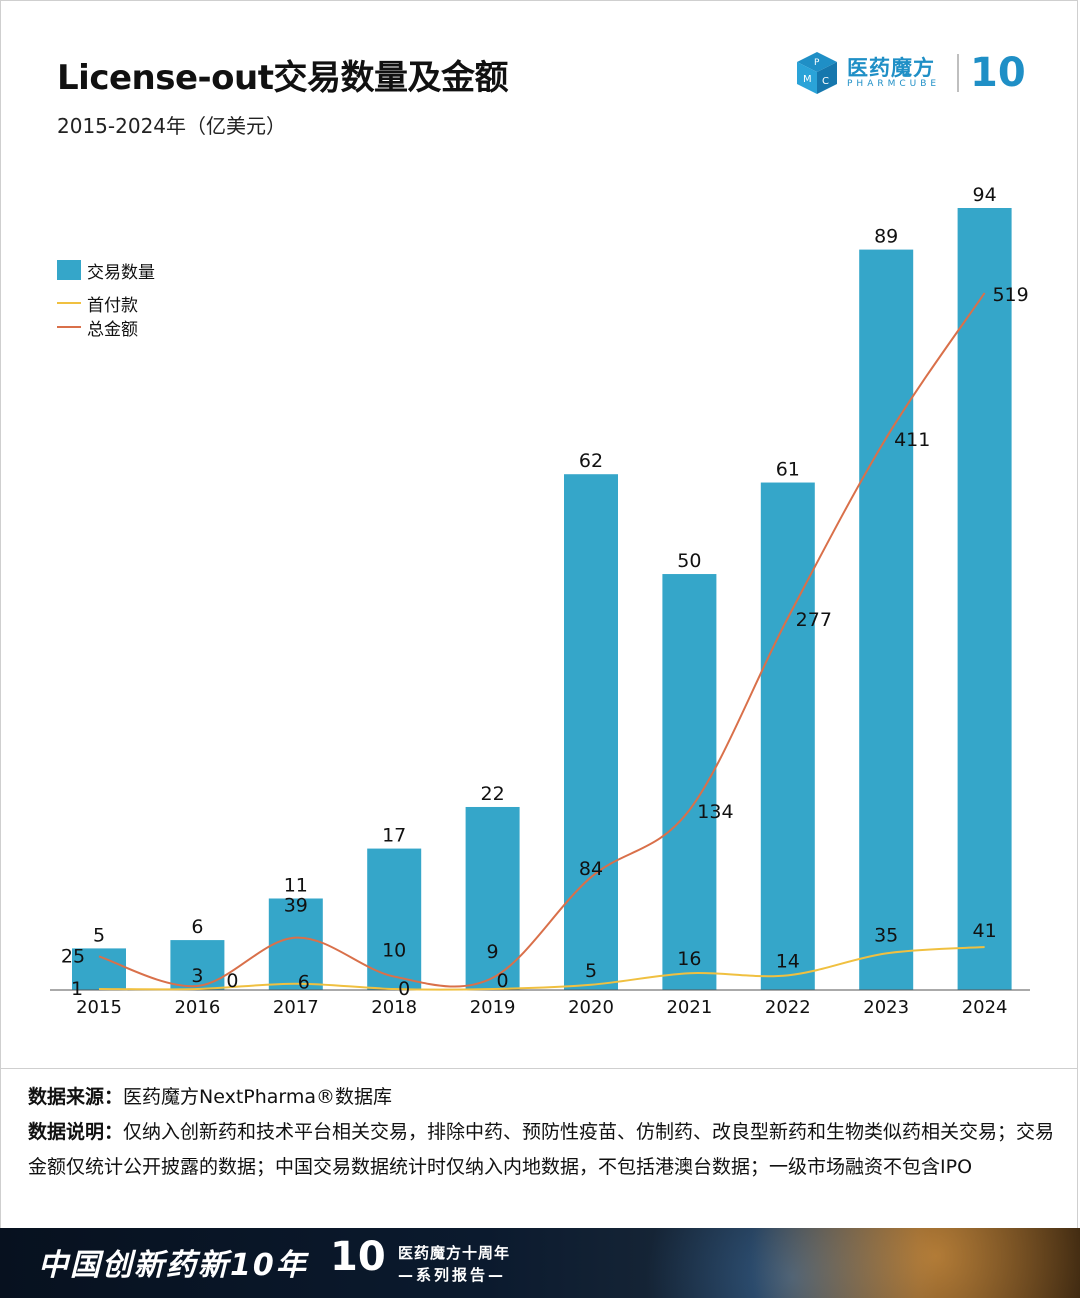  What do you see at coordinates (99, 935) in the screenshot?
I see `bar-label-2015: 5` at bounding box center [99, 935].